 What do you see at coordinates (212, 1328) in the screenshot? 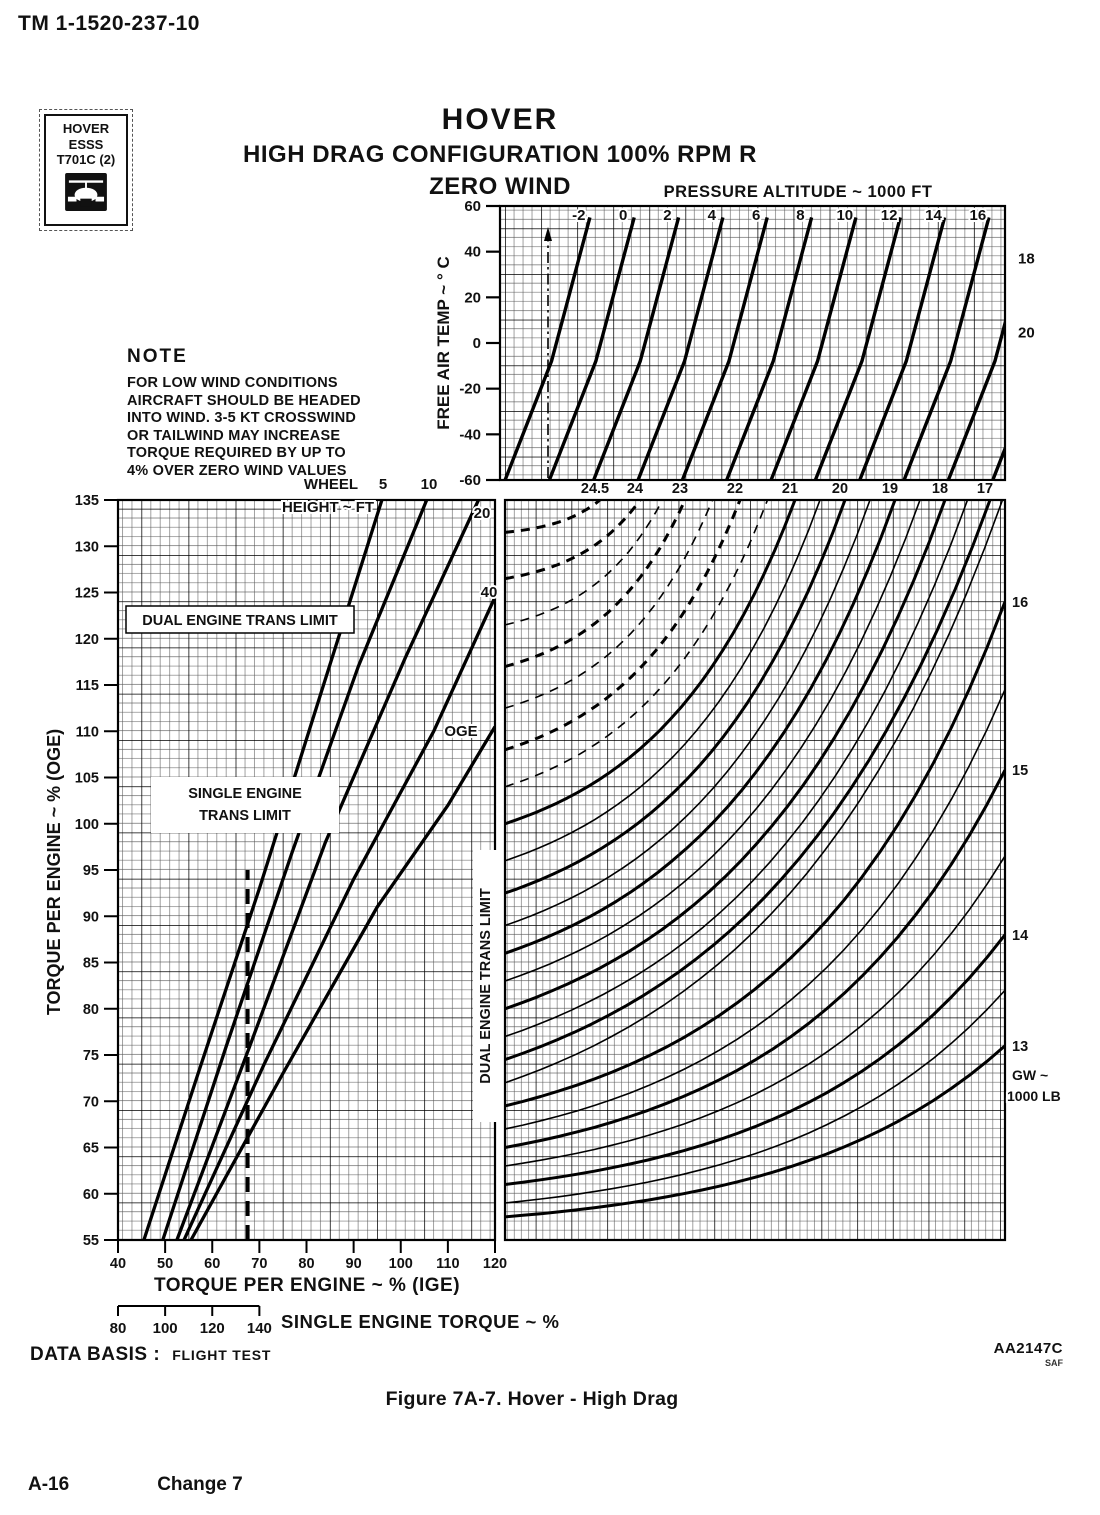
I see `se-axis-tick-label: 120` at bounding box center [212, 1328].